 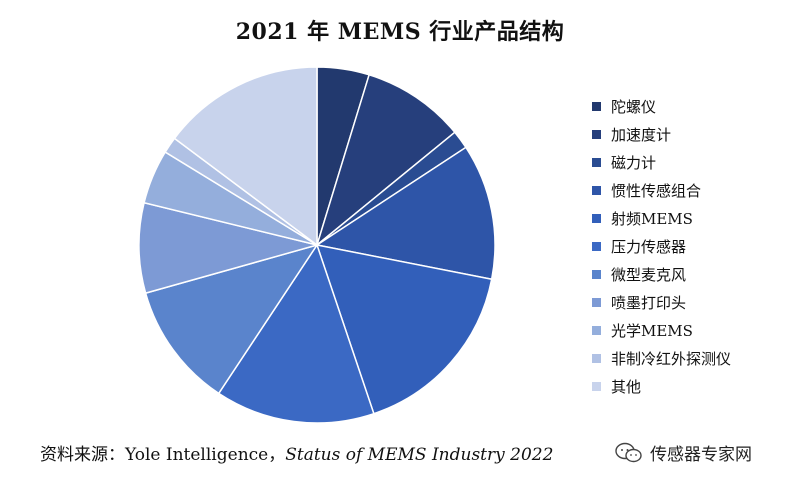 What do you see at coordinates (661, 106) in the screenshot?
I see `legend-item-0: 陀螺仪` at bounding box center [661, 106].